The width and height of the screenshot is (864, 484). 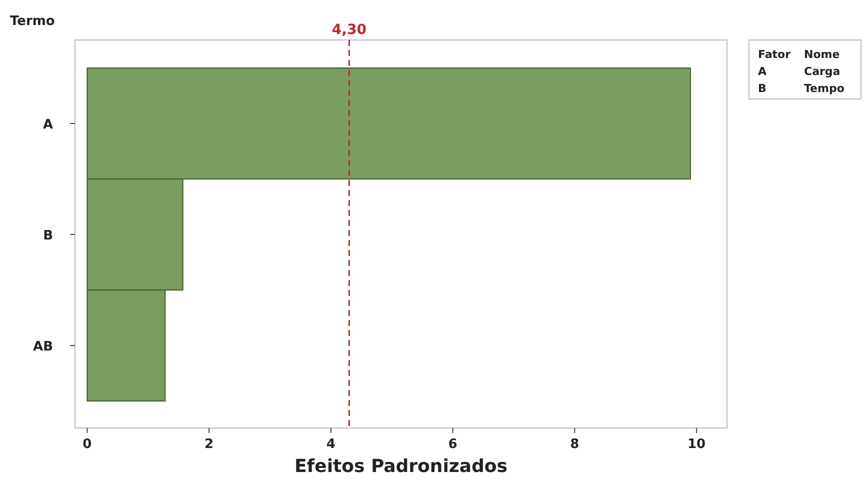 I want to click on x-tick-label: 2, so click(x=209, y=444).